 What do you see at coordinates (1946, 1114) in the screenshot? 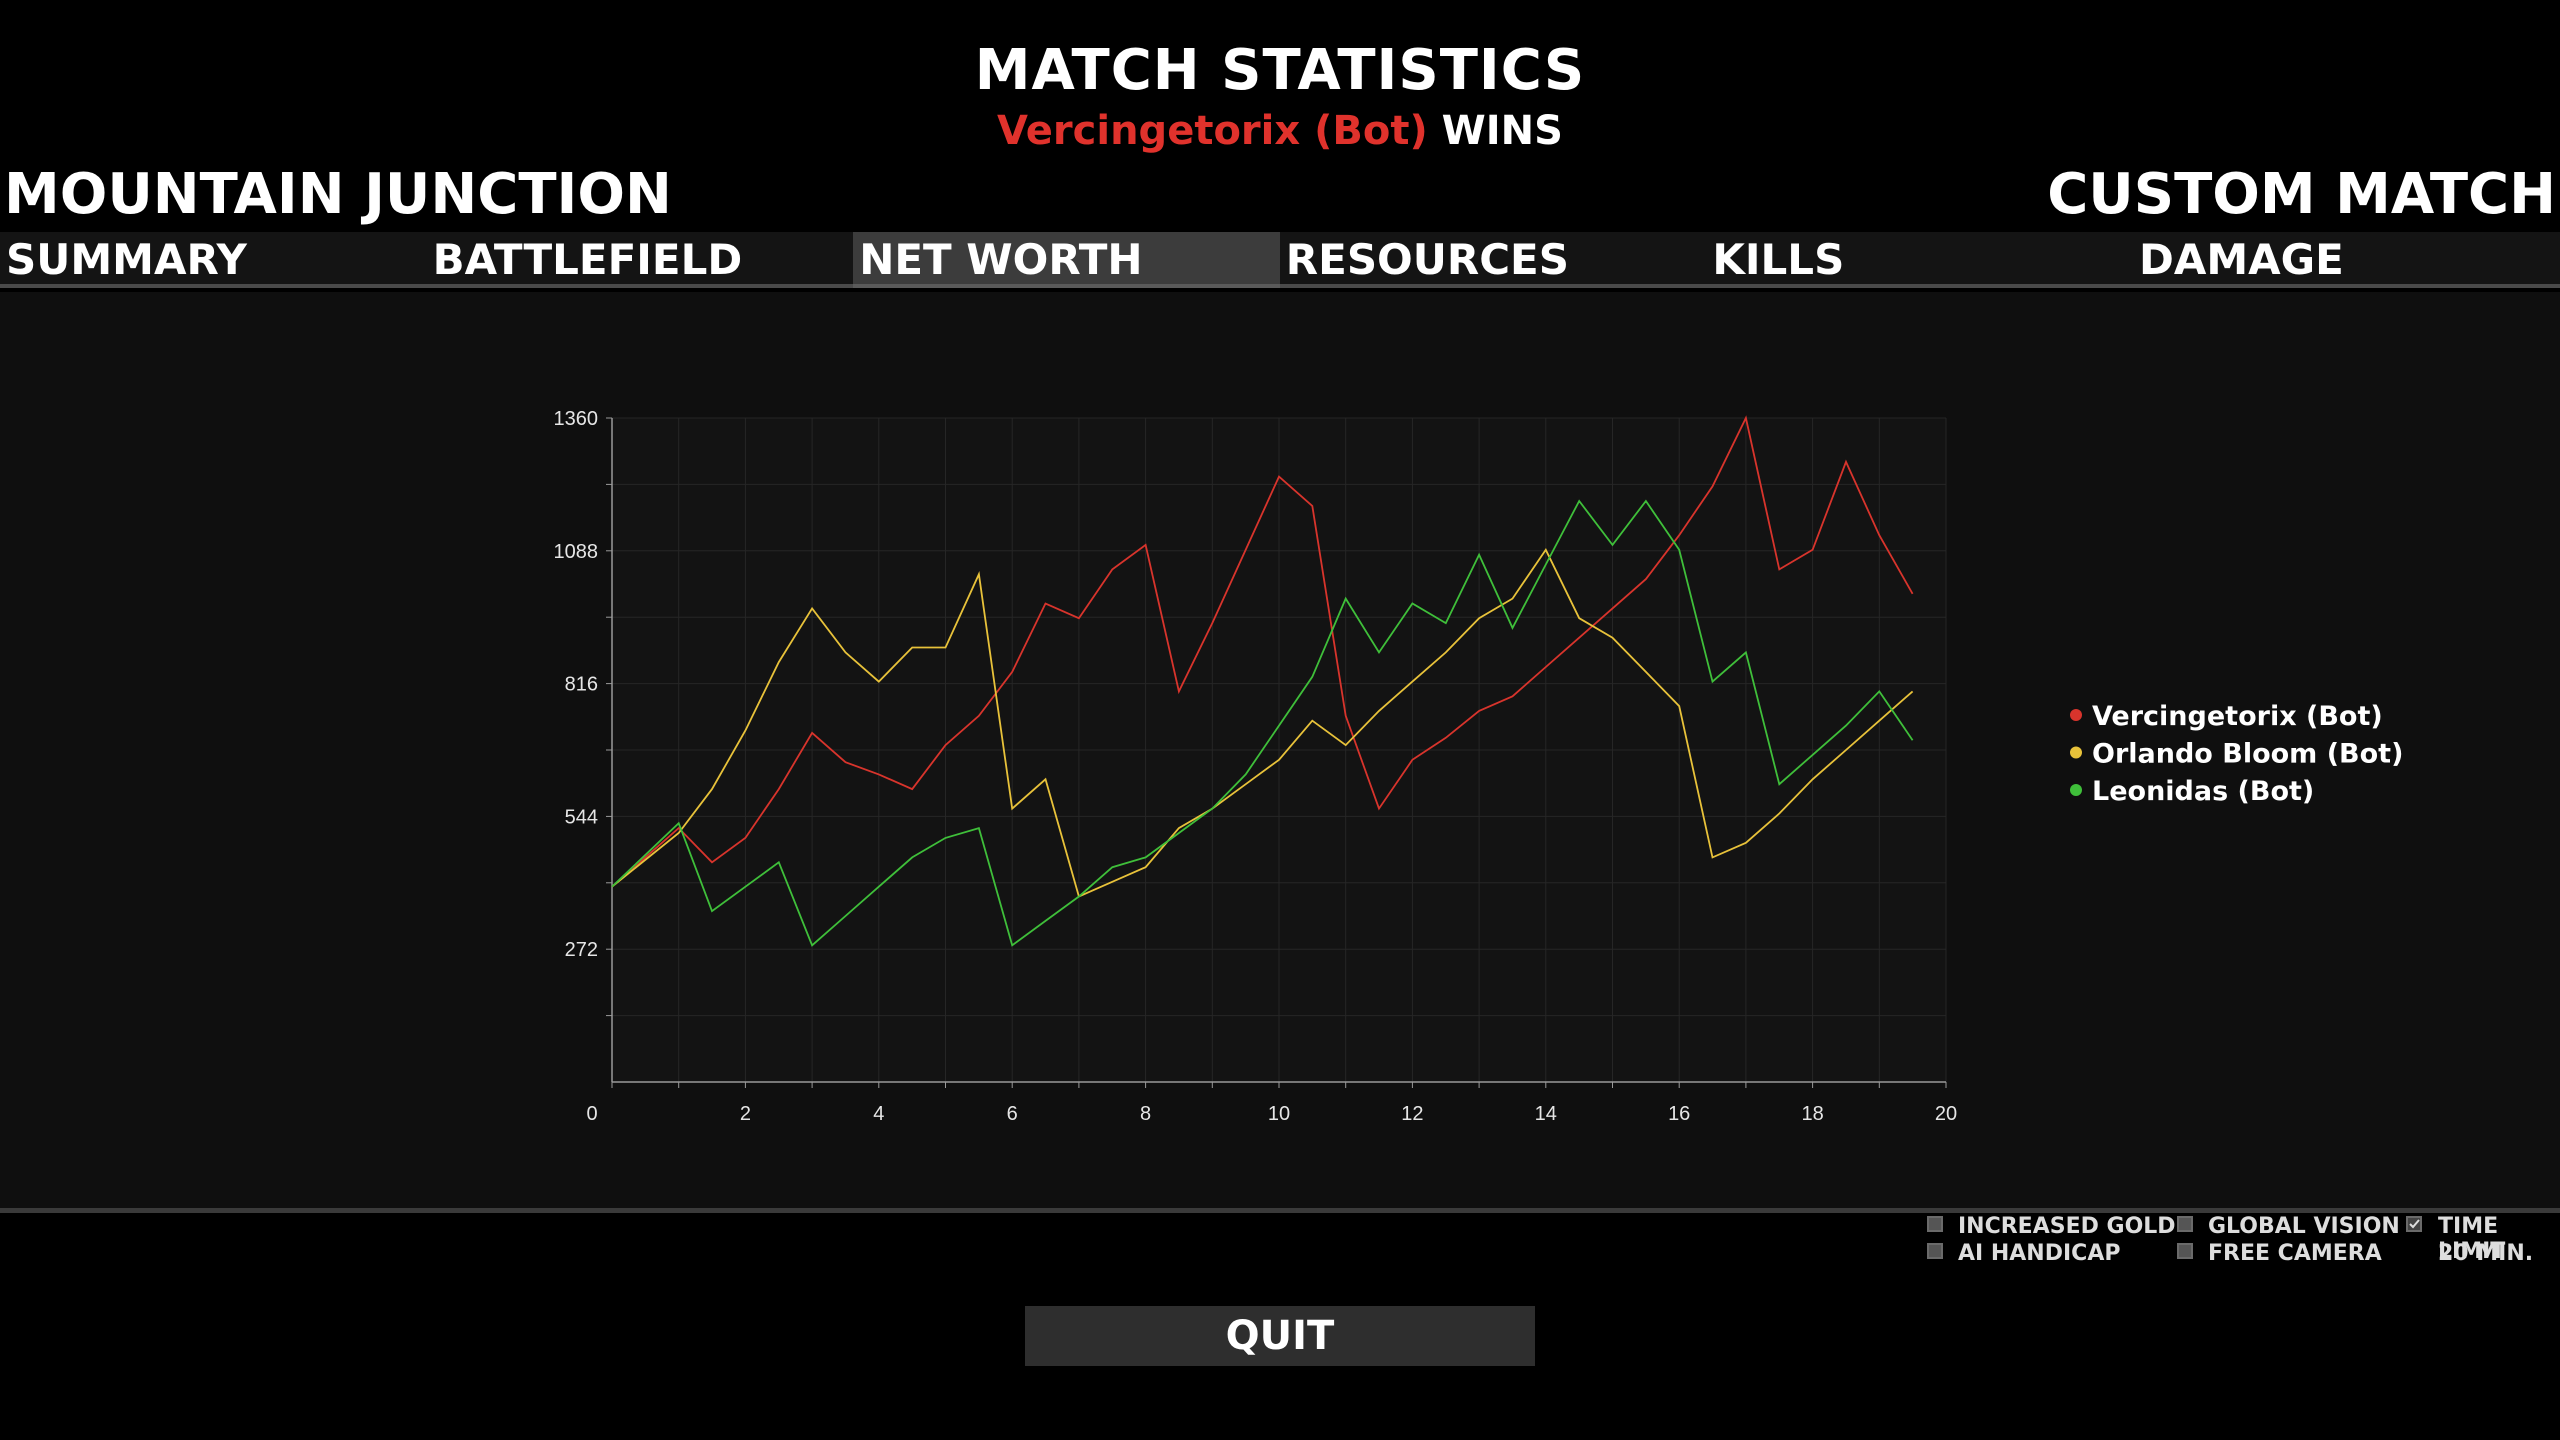
I see `x-tick-label: 20` at bounding box center [1946, 1114].